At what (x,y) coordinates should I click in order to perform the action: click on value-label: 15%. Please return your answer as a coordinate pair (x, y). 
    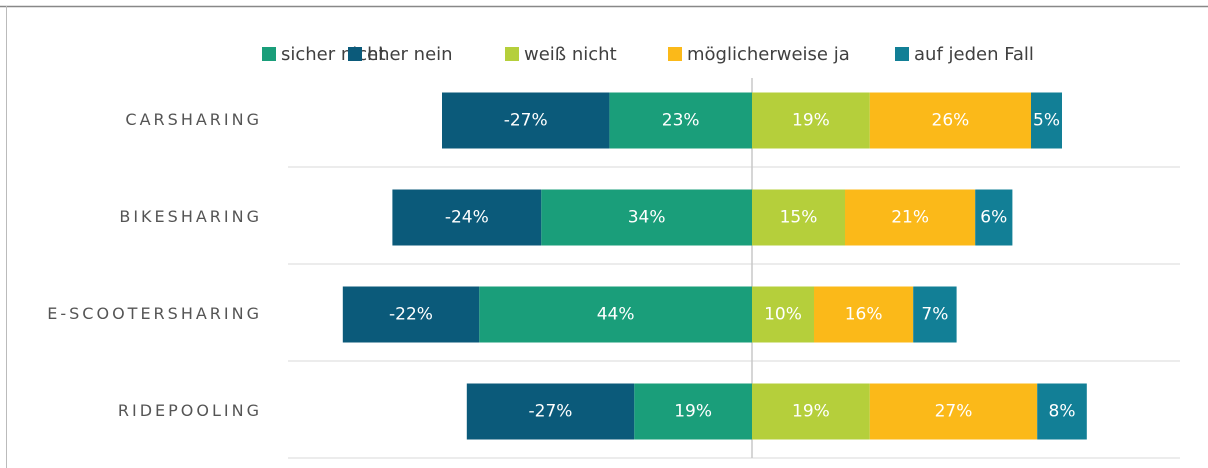
    Looking at the image, I should click on (799, 218).